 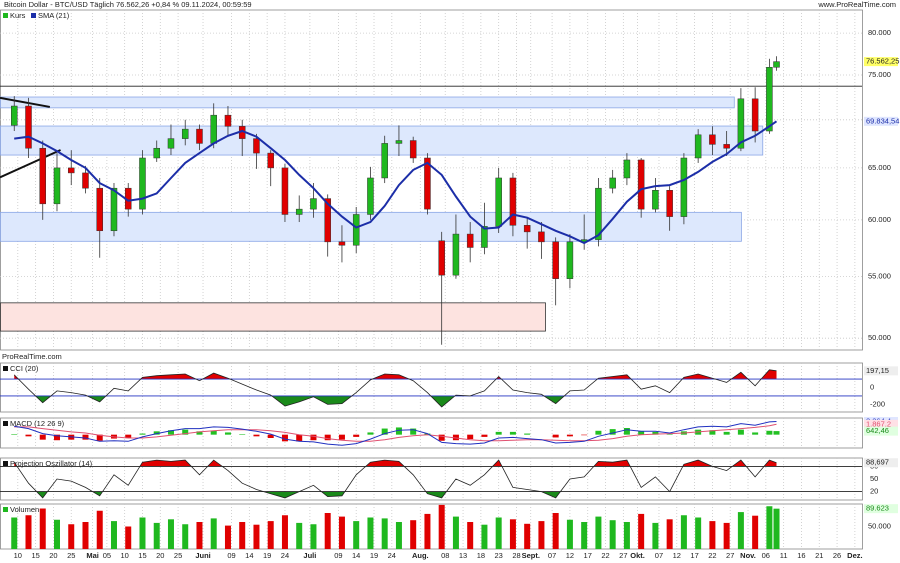 I want to click on x-tick-label: 24, so click(x=392, y=555).